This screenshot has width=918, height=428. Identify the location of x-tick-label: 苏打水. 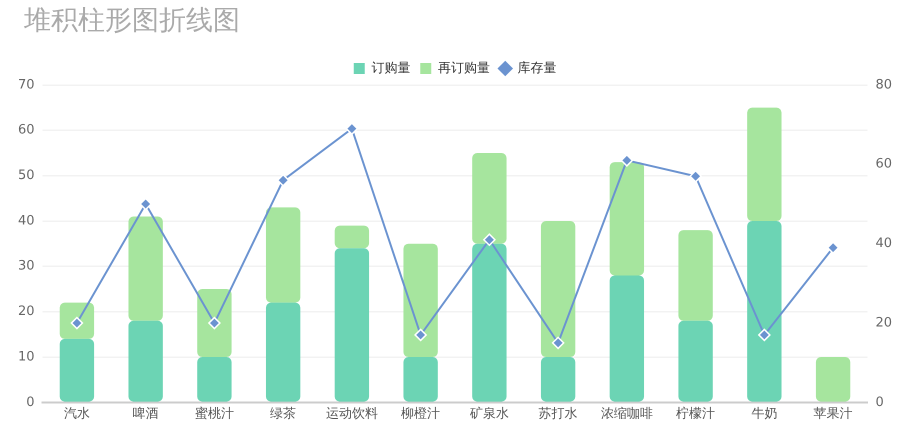
(558, 414).